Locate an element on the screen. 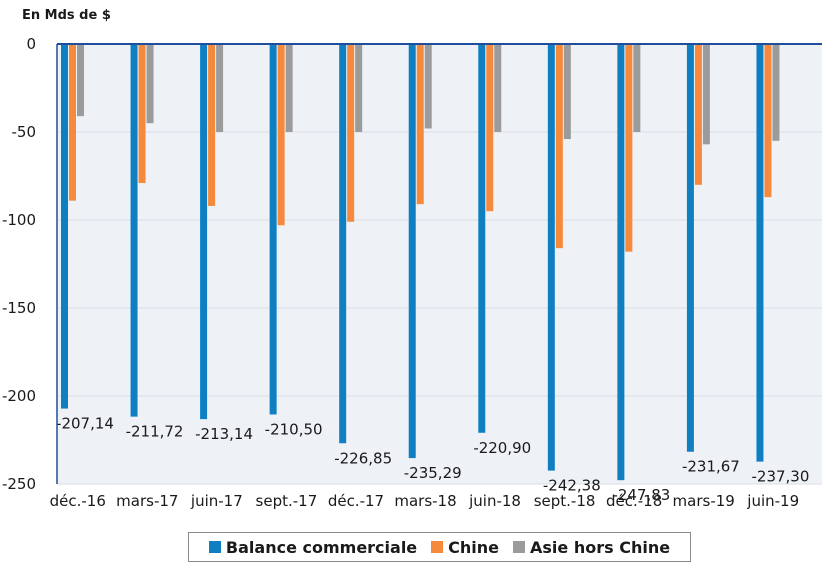  legend-item-chine: Chine is located at coordinates (465, 547).